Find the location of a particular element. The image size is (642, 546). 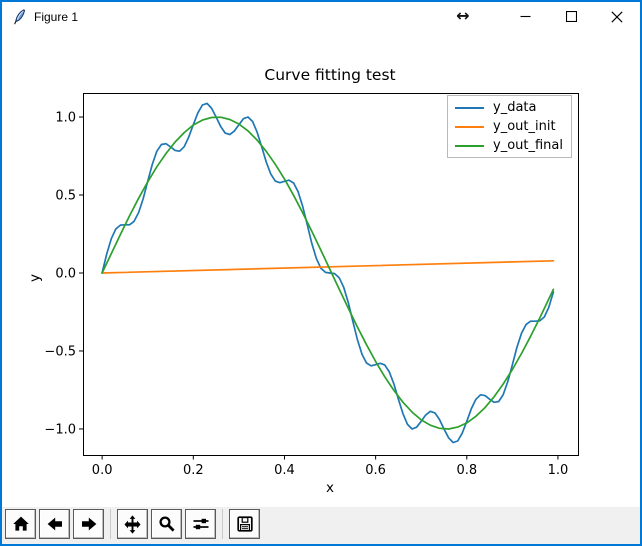

back-arrow-icon is located at coordinates (54, 524).